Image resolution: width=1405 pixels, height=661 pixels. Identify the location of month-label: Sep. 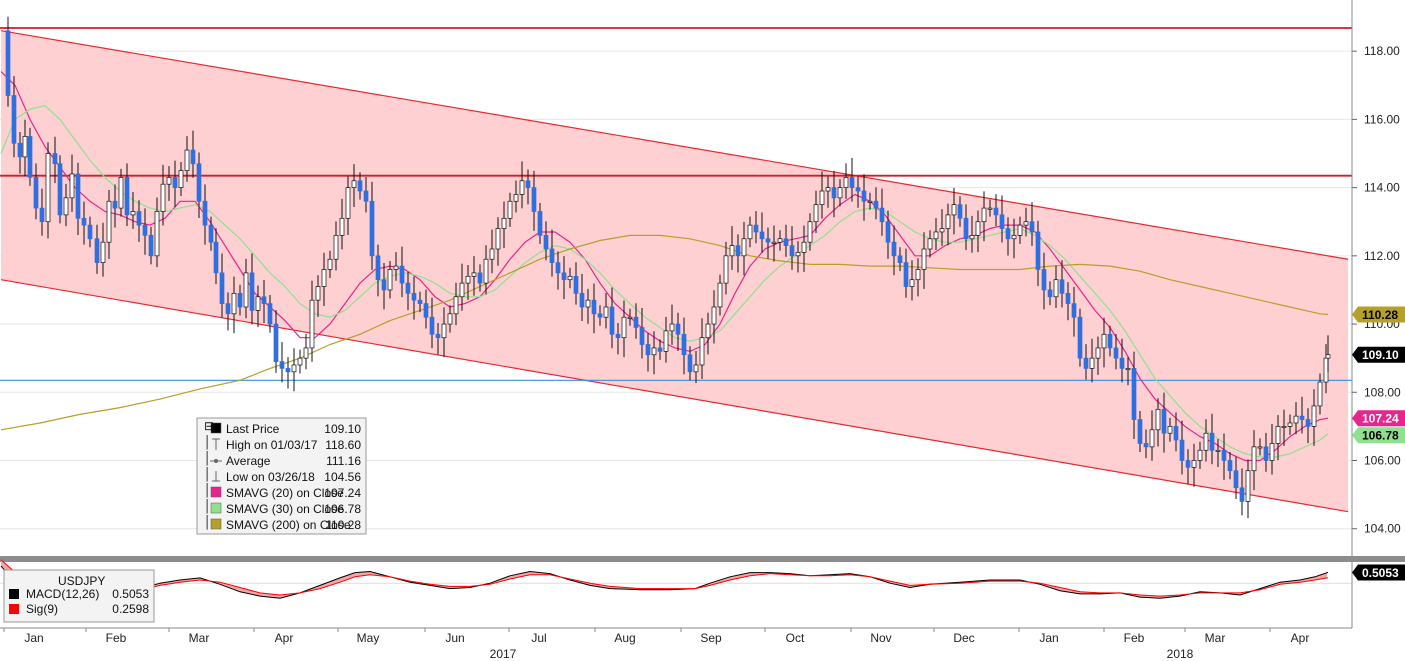
(711, 638).